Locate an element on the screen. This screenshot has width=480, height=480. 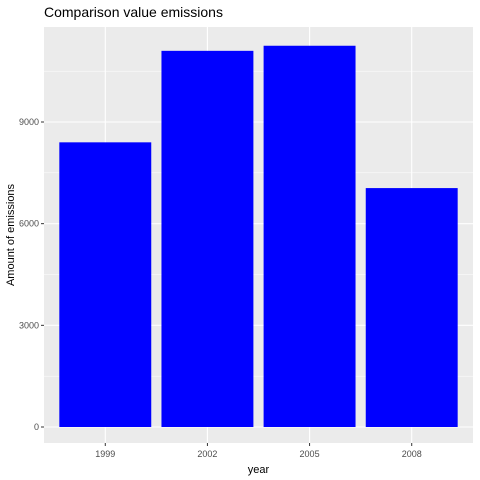
x-tick-label: 2005 is located at coordinates (310, 454).